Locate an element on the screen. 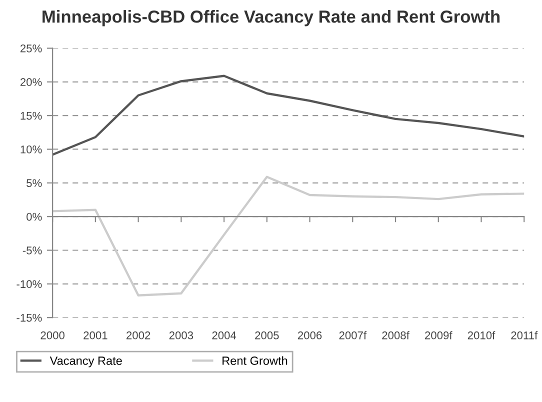  x-tick-label: 2006 is located at coordinates (310, 335).